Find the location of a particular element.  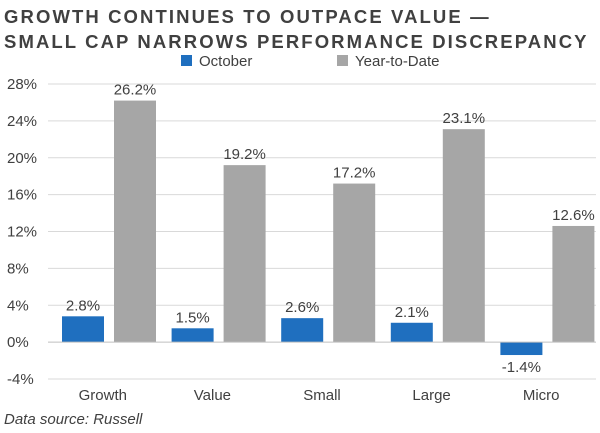

legend-label-october: October is located at coordinates (225, 61).